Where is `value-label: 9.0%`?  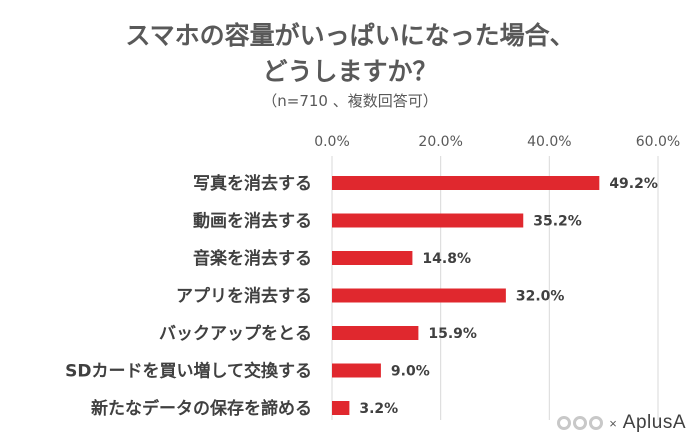
value-label: 9.0% is located at coordinates (410, 372).